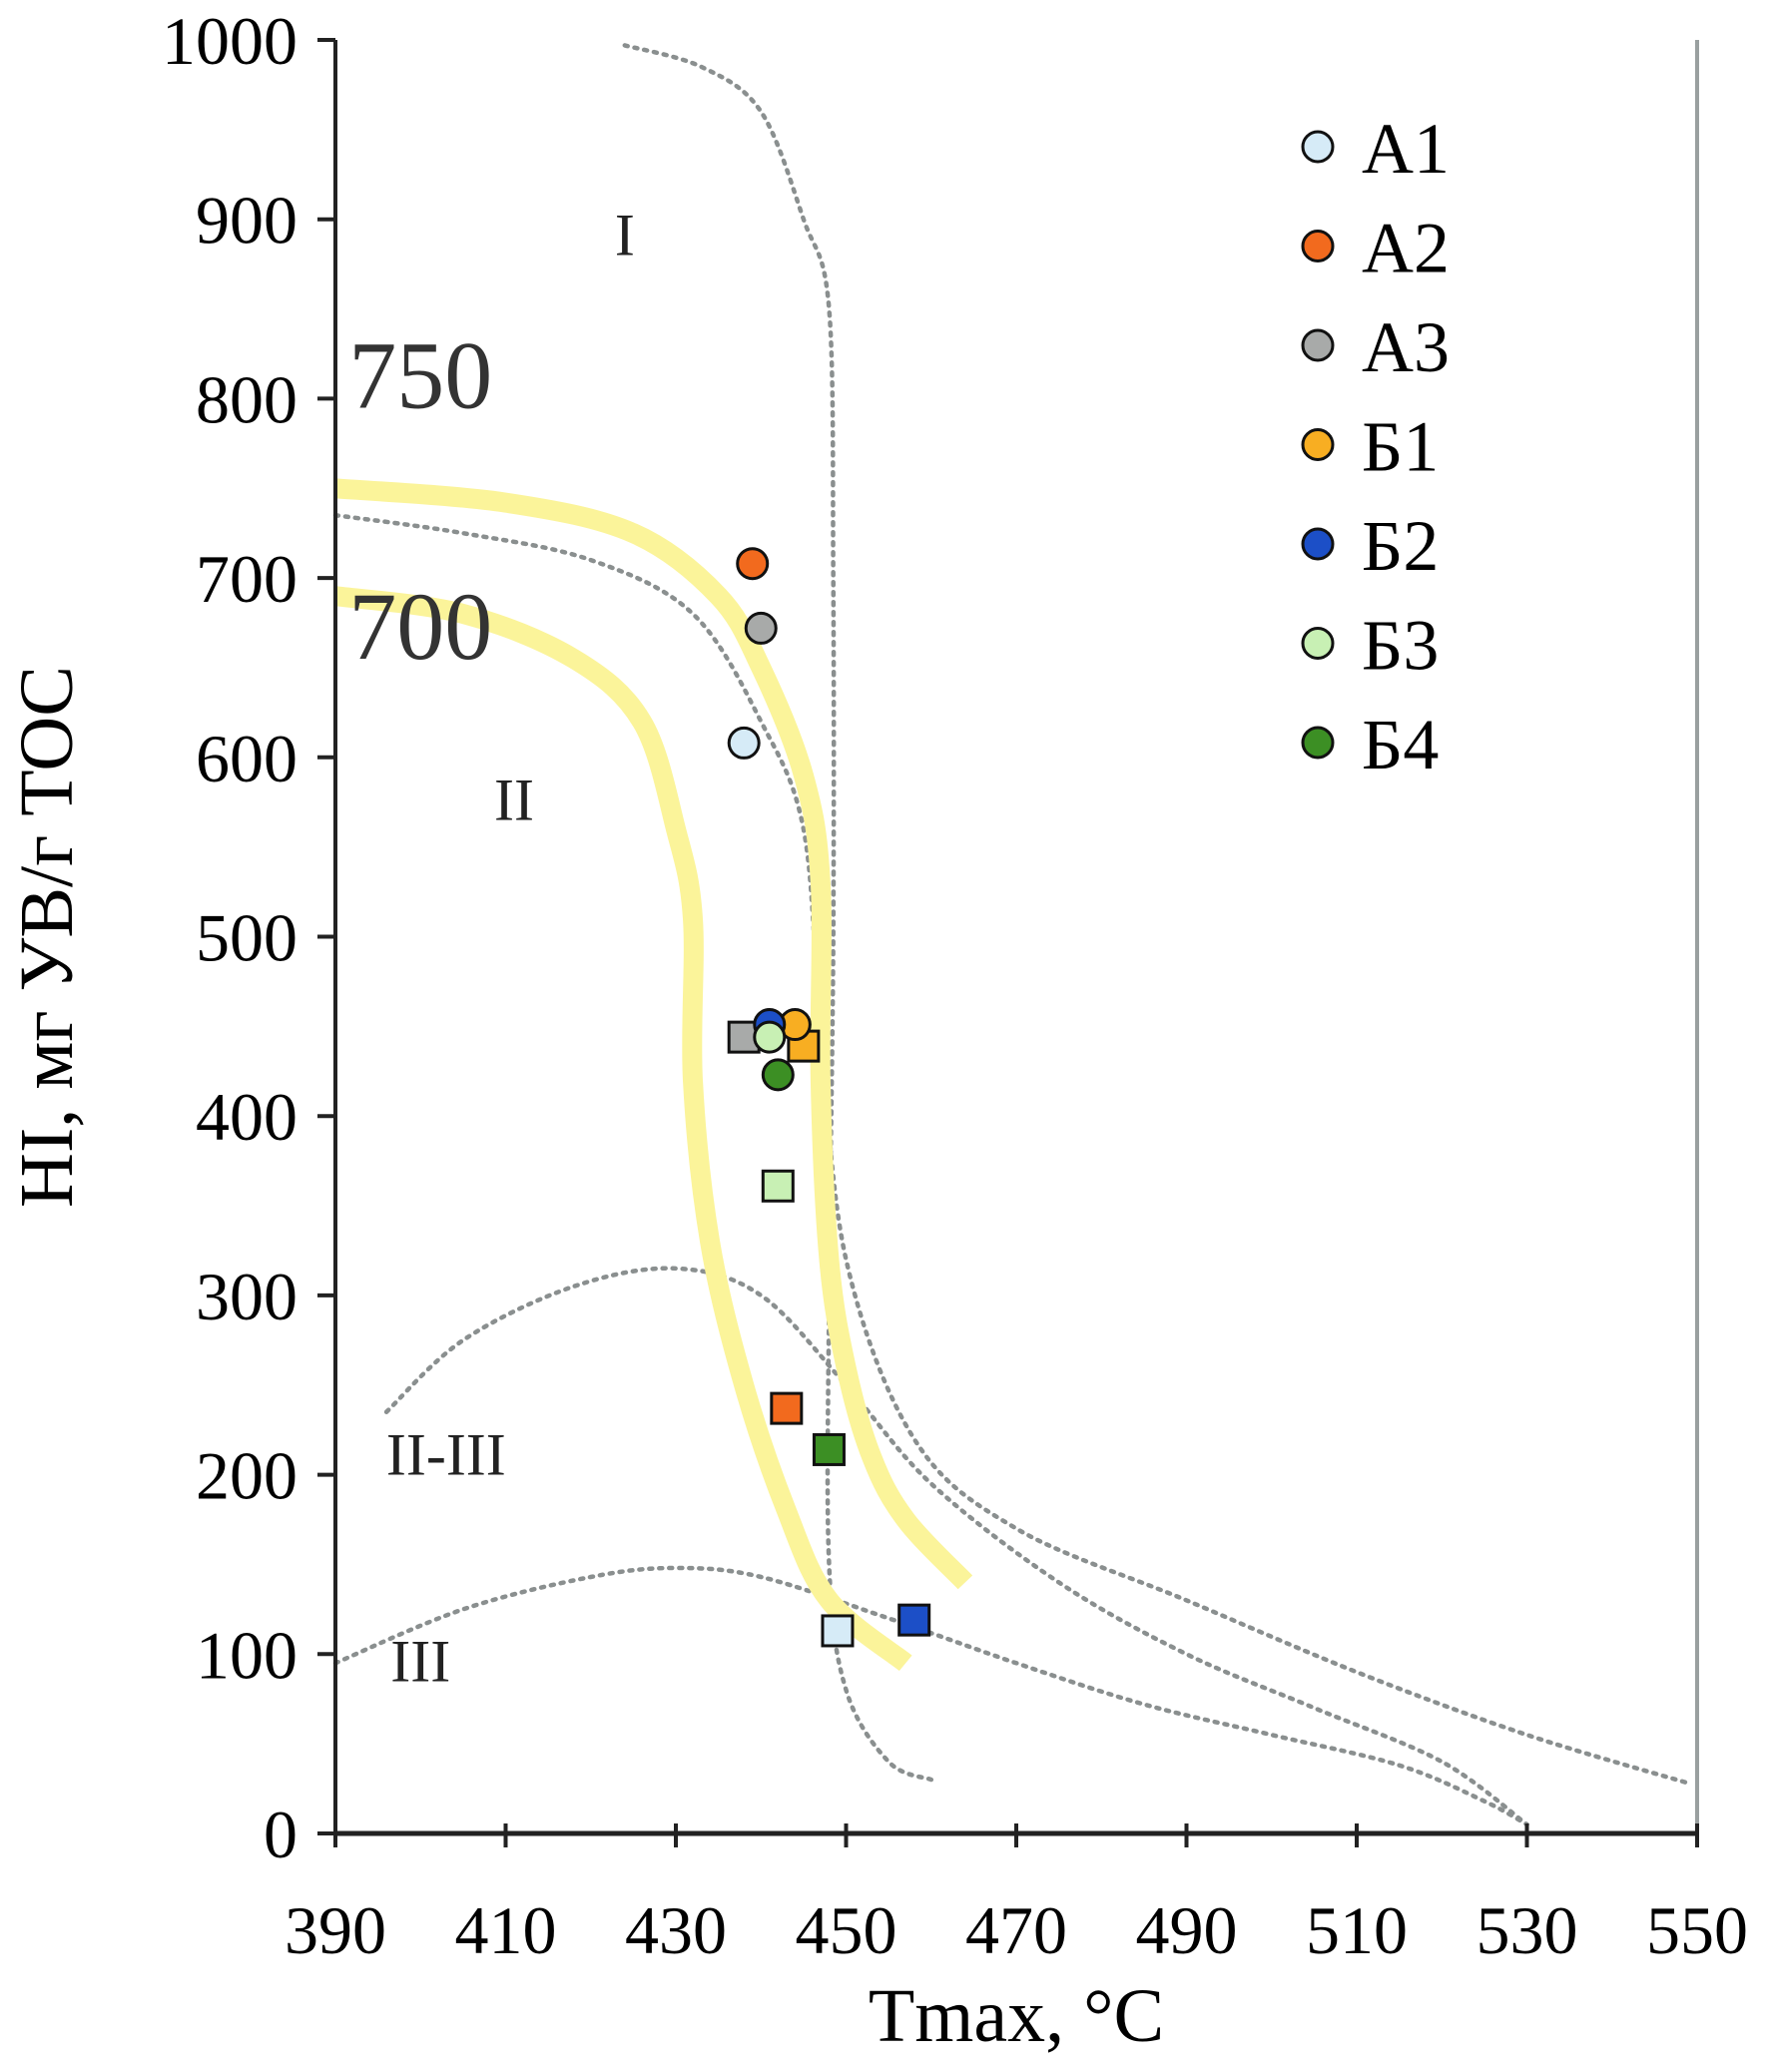  I want to click on legend-label-Б1: Б1, so click(1400, 447).